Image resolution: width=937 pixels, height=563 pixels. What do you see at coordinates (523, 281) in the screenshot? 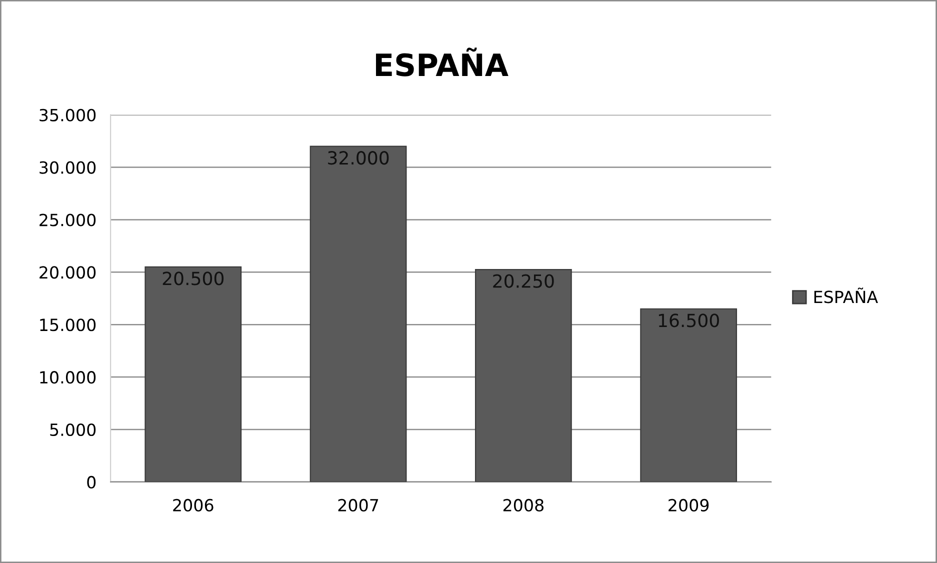
I see `data-label: 20.250` at bounding box center [523, 281].